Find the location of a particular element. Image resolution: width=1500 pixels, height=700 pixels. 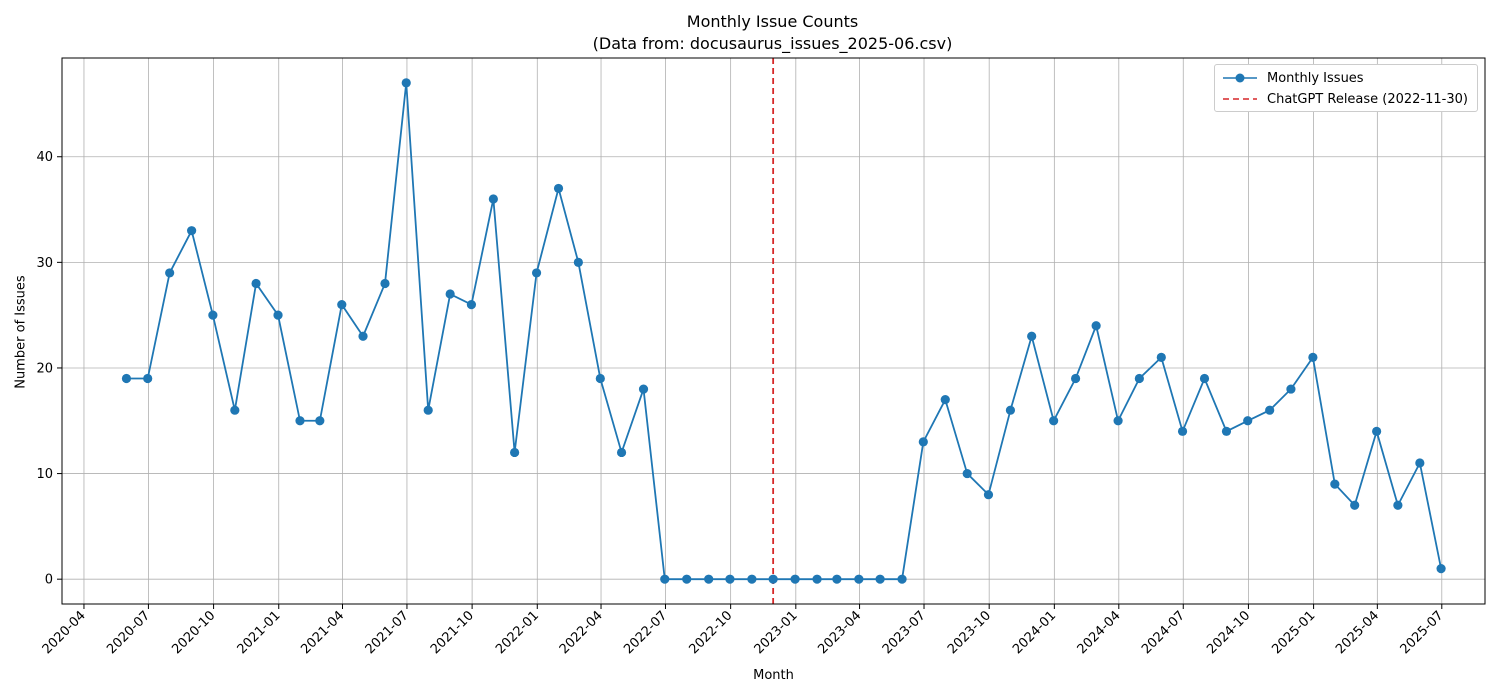

x-tick-label: 2020-07 is located at coordinates (128, 632).